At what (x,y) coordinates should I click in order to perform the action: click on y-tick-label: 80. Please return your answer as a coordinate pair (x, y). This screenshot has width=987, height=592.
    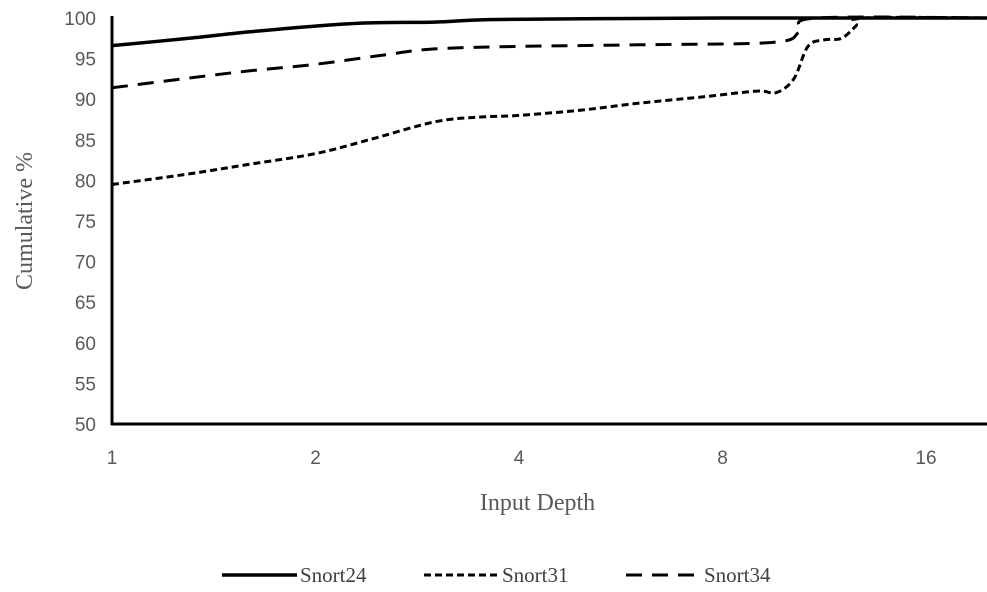
    Looking at the image, I should click on (85, 181).